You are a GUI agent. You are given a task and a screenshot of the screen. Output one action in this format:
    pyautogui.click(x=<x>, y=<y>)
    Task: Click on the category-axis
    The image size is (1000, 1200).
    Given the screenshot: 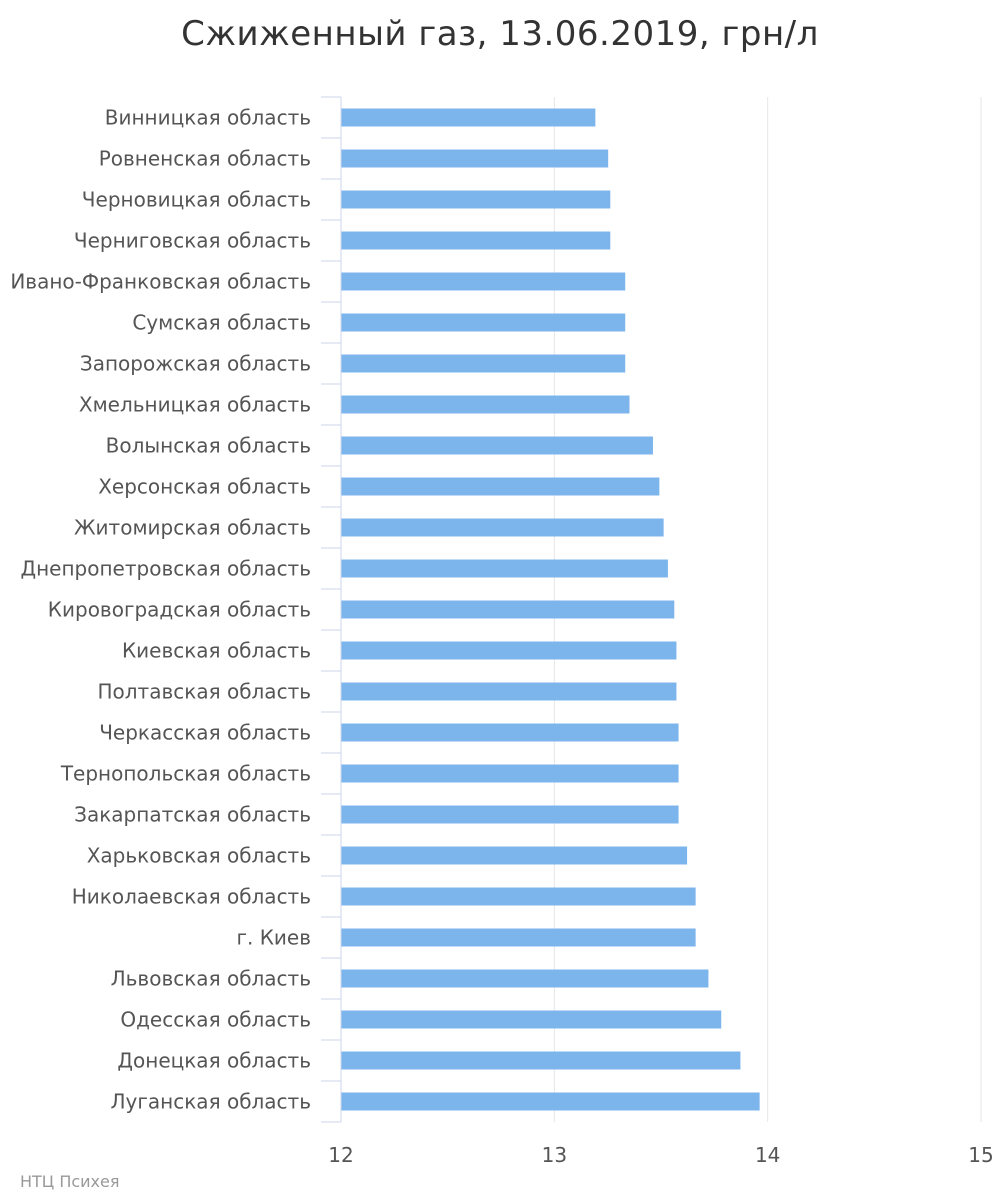 What is the action you would take?
    pyautogui.click(x=331, y=609)
    